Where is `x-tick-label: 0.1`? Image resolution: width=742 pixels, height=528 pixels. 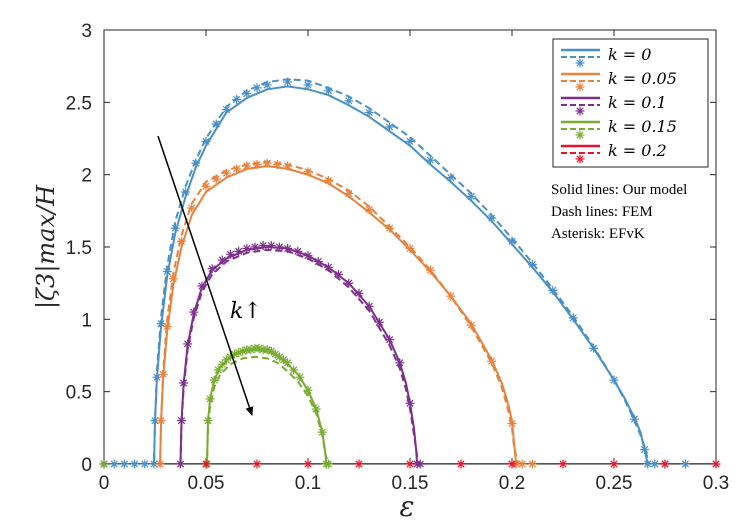
x-tick-label: 0.1 is located at coordinates (308, 483).